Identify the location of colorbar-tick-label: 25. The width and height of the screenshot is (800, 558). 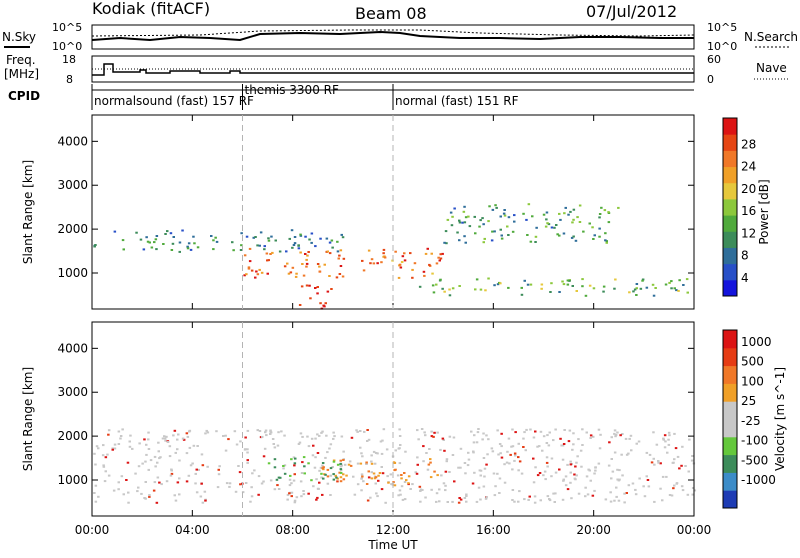
(748, 401).